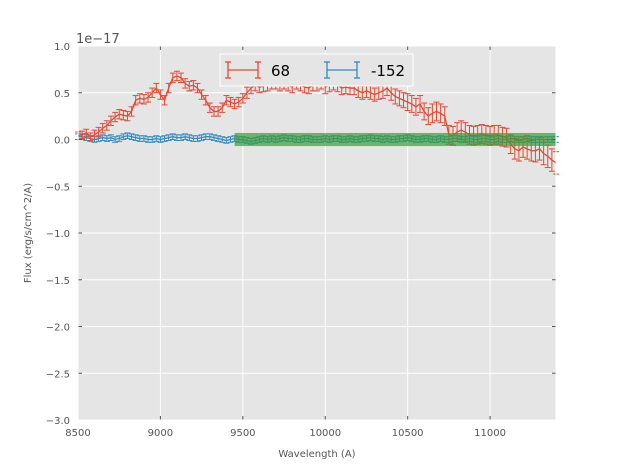 This screenshot has height=467, width=617. I want to click on x-tick-label: 10500, so click(408, 433).